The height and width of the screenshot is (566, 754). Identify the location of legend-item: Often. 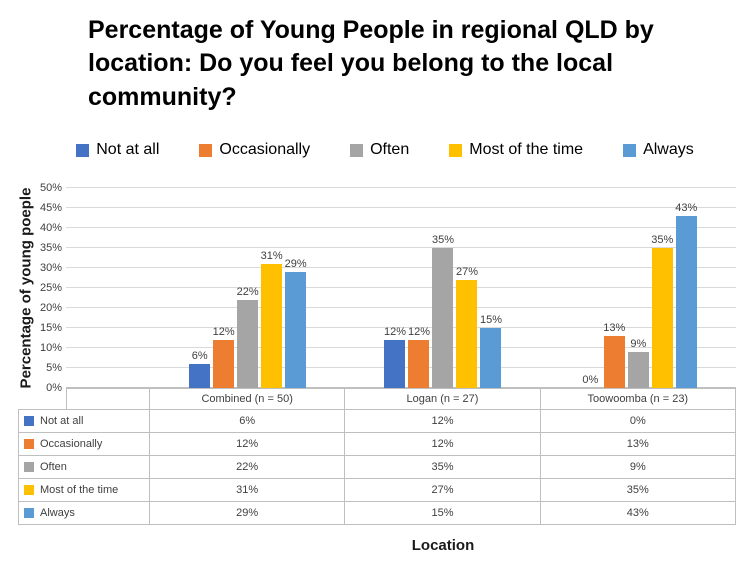
(379, 150).